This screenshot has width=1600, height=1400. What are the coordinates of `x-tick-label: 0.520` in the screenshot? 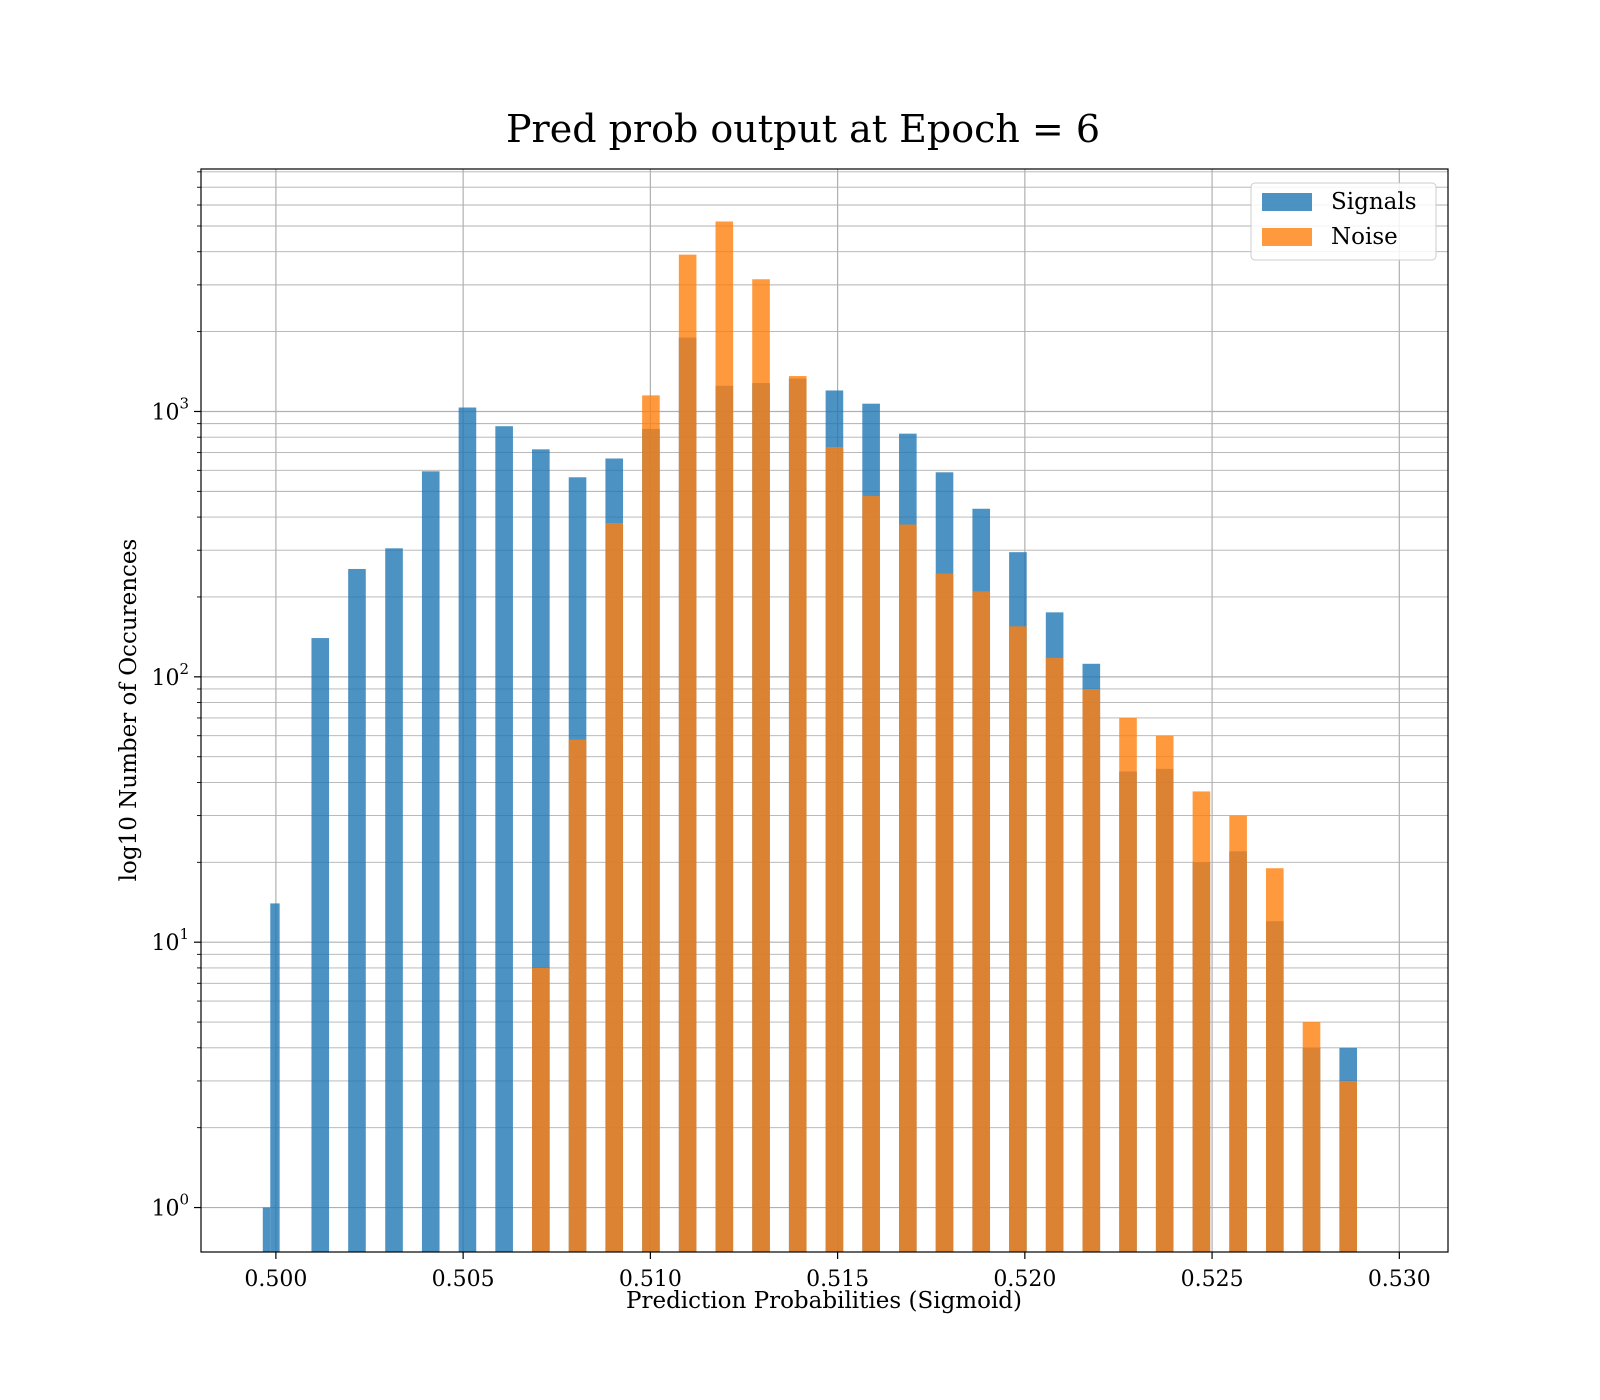 It's located at (1024, 1279).